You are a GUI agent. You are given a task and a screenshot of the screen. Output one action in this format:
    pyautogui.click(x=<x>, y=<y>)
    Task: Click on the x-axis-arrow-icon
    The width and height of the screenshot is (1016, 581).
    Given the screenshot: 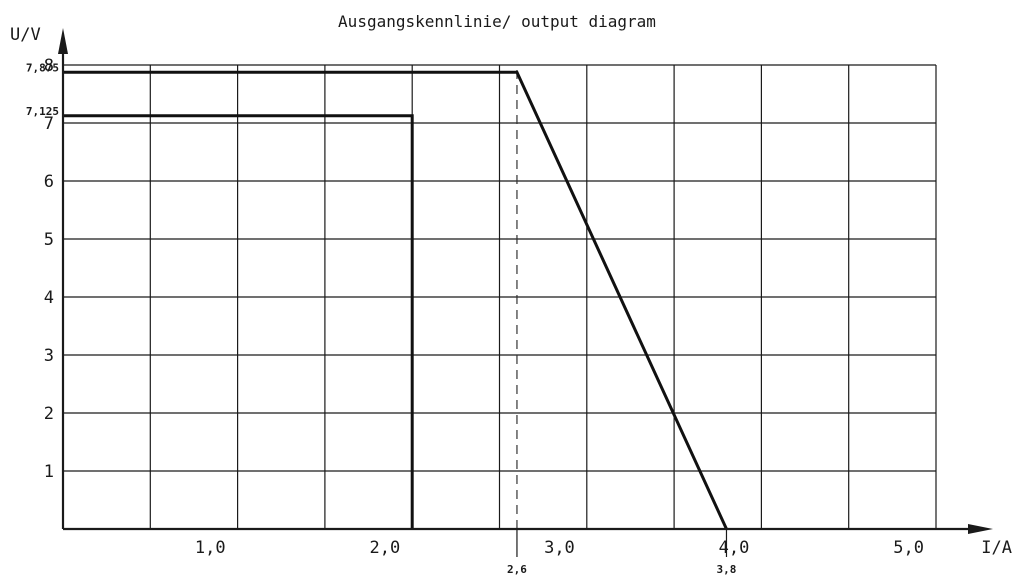 What is the action you would take?
    pyautogui.click(x=980, y=529)
    